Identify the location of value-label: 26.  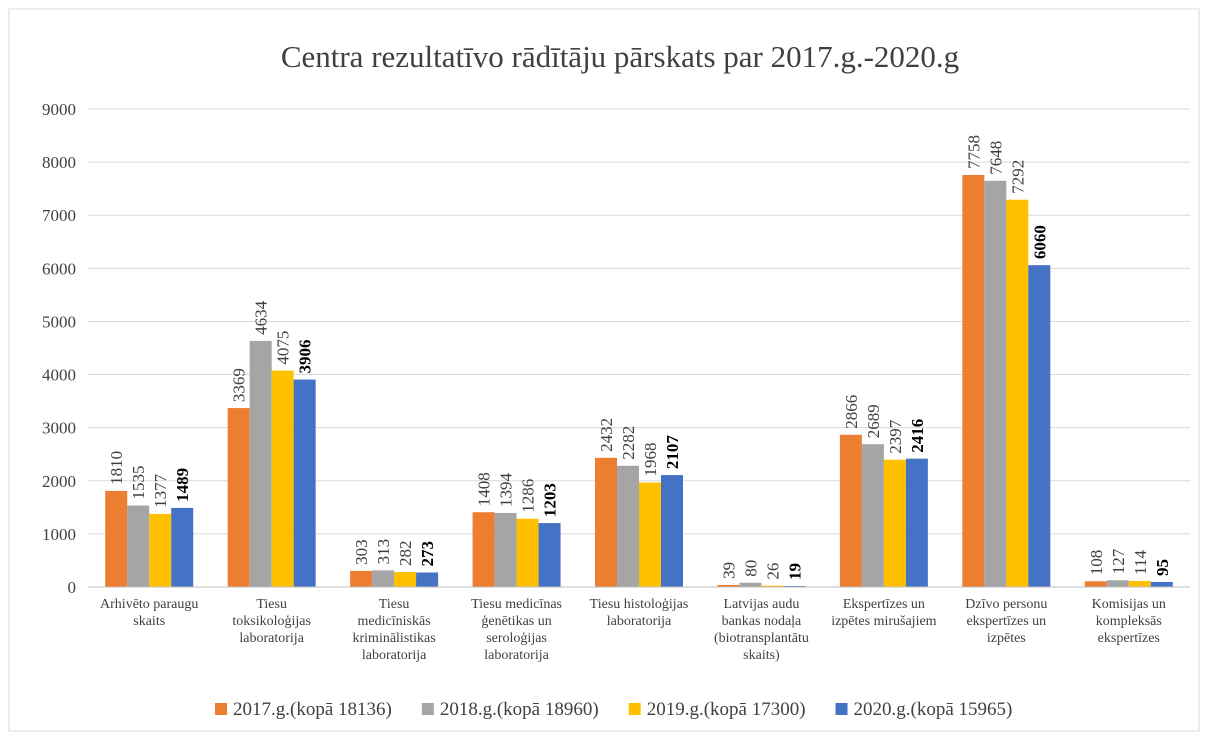
(772, 571).